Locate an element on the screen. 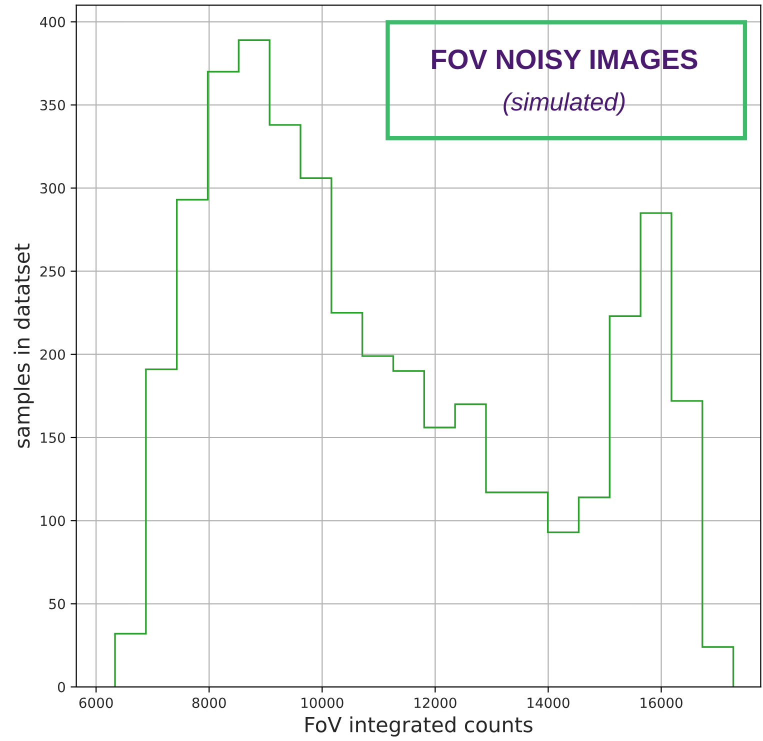  y-axis-title: samples in datatset is located at coordinates (24, 346).